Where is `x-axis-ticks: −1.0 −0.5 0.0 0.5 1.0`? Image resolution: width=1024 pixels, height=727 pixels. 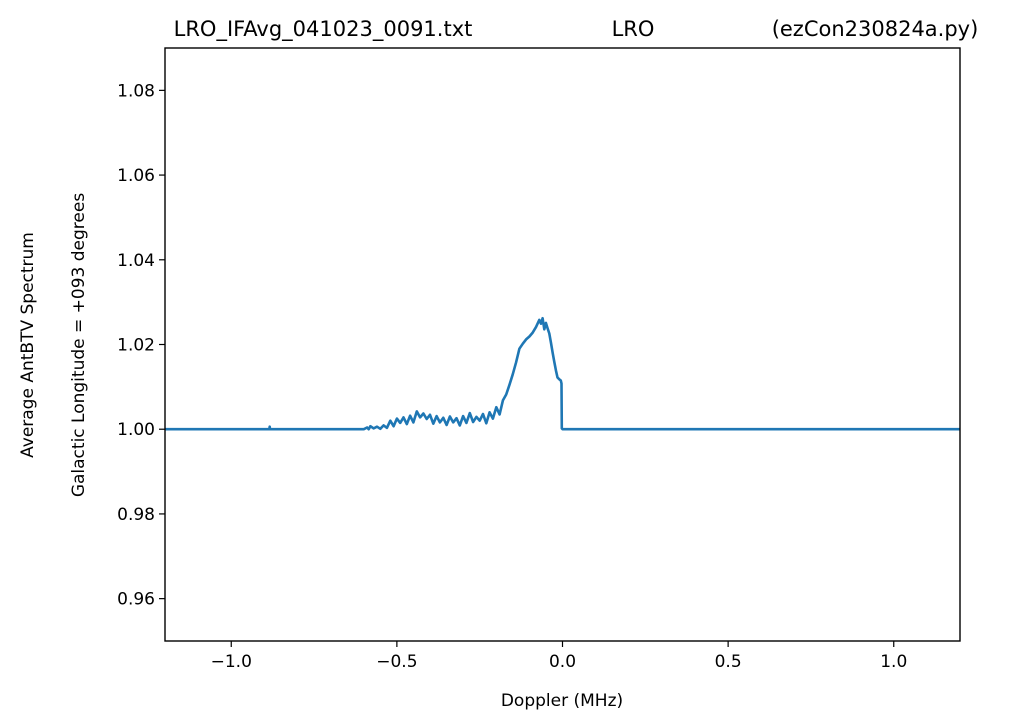 x-axis-ticks: −1.0 −0.5 0.0 0.5 1.0 is located at coordinates (559, 656).